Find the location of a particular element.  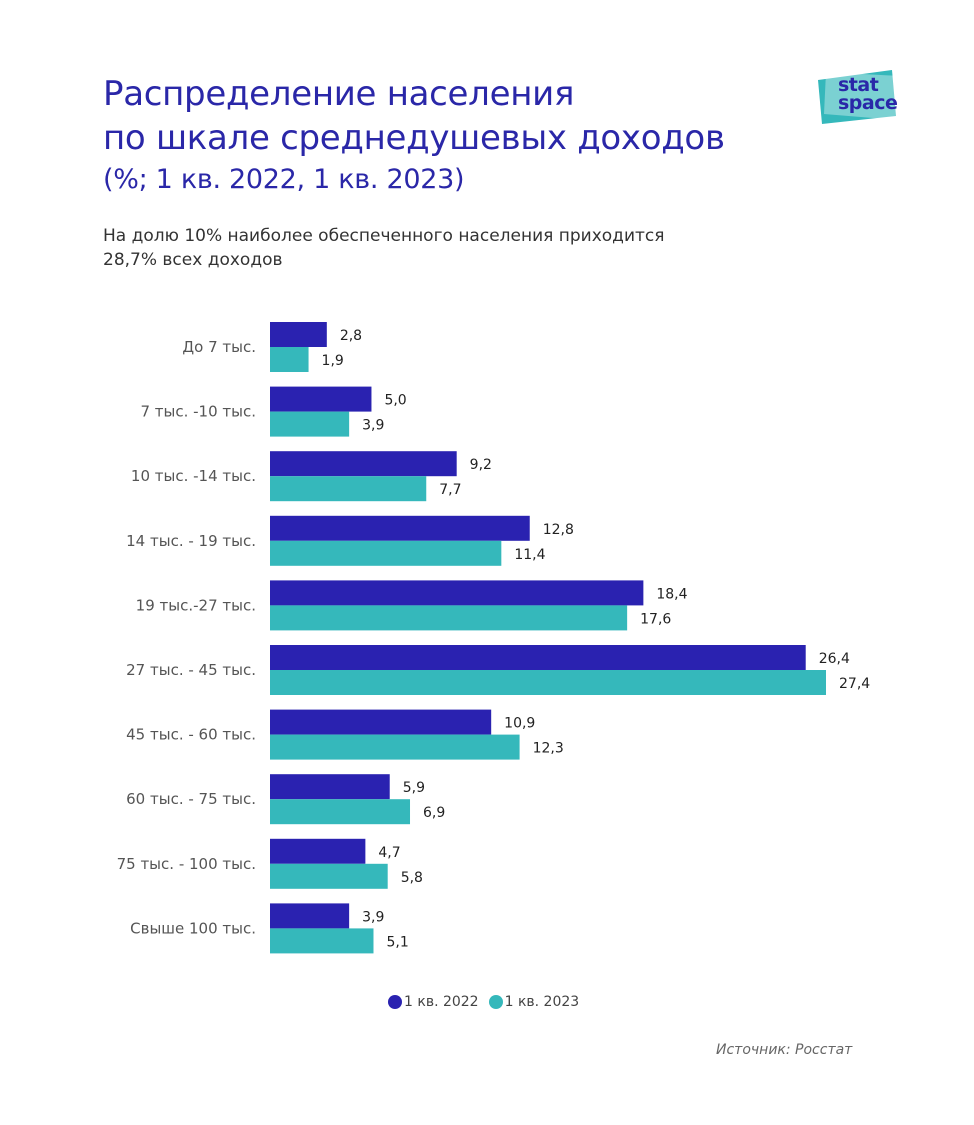

value-label-2023: 5,1 is located at coordinates (397, 942).